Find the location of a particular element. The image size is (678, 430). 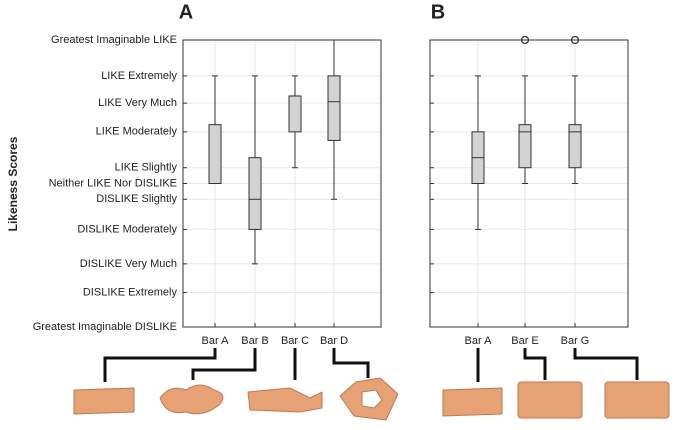

y-tick-label: LIKE Very Much is located at coordinates (137, 103).